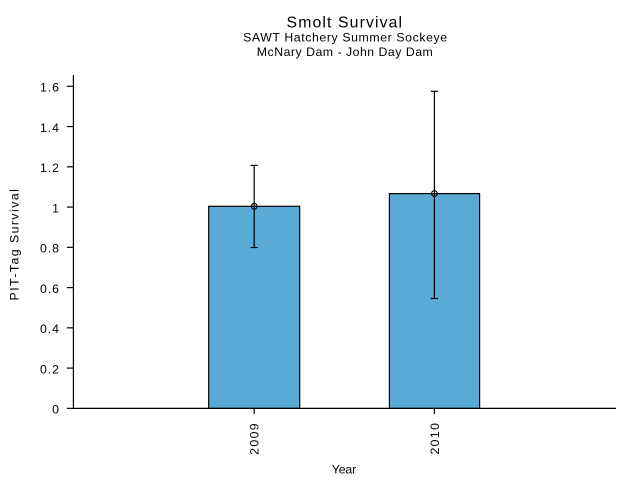 The width and height of the screenshot is (640, 480). Describe the element at coordinates (345, 38) in the screenshot. I see `svg-text: SAWT Hatchery Summer Sockeye` at that location.